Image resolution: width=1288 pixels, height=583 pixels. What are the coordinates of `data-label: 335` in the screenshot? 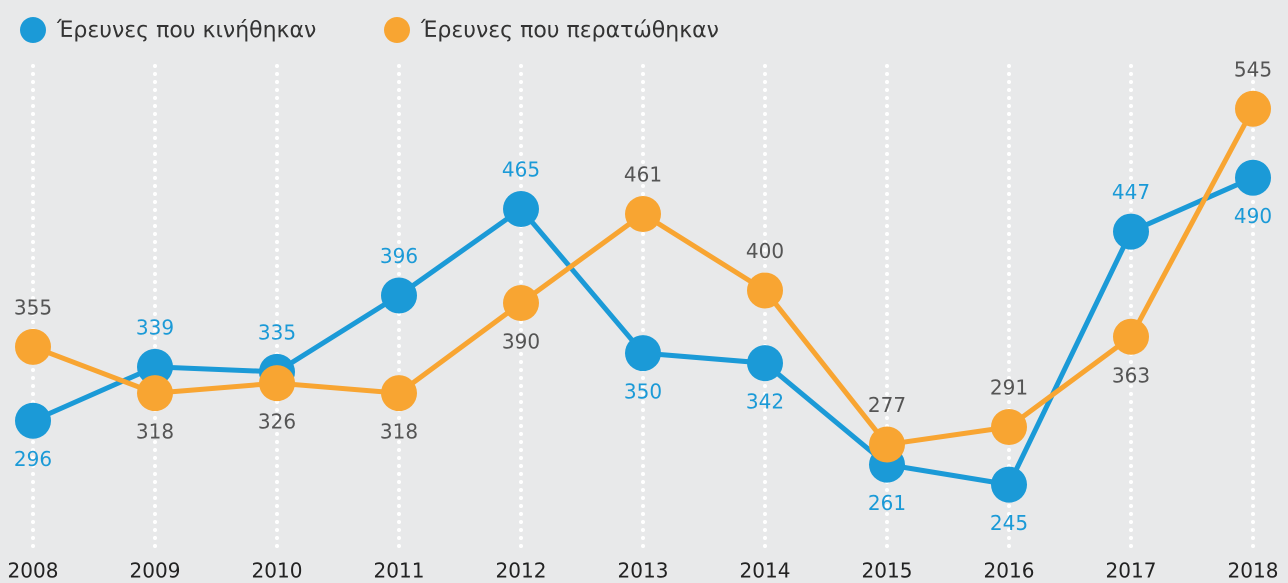 It's located at (277, 332).